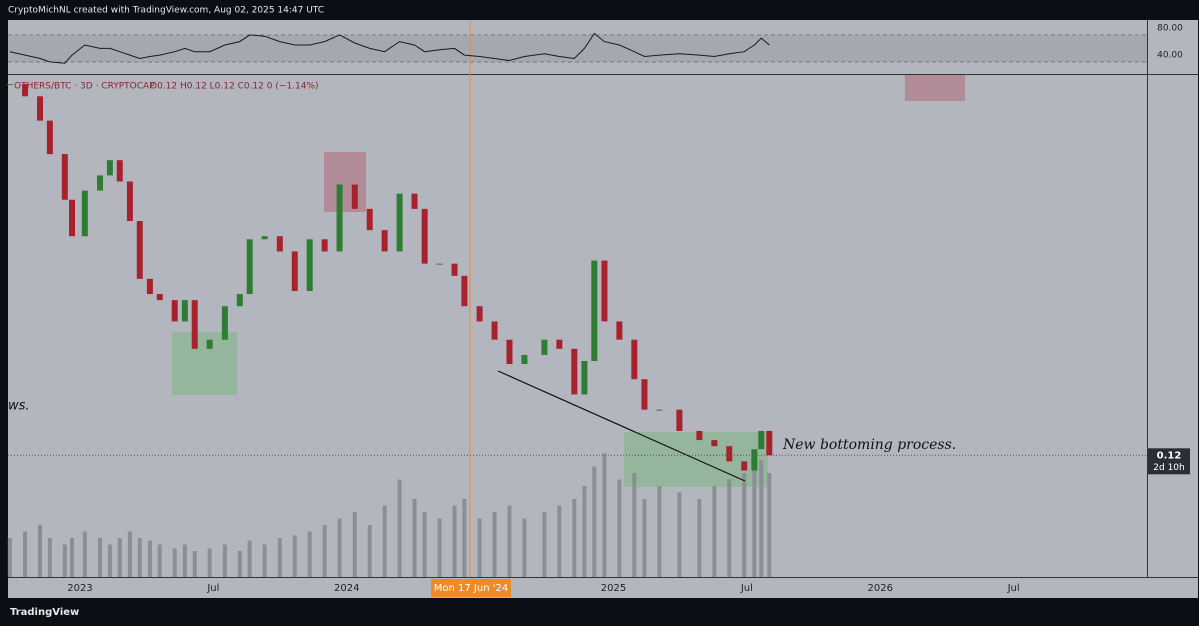  What do you see at coordinates (19, 406) in the screenshot?
I see `annotation: ws.` at bounding box center [19, 406].